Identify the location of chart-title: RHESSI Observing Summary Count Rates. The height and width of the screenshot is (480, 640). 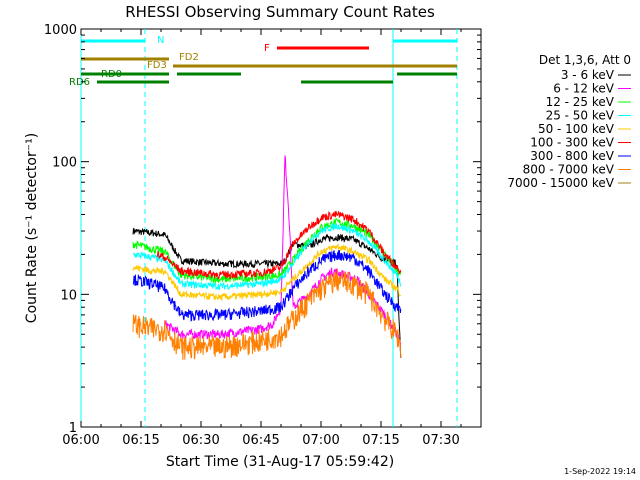
(280, 12).